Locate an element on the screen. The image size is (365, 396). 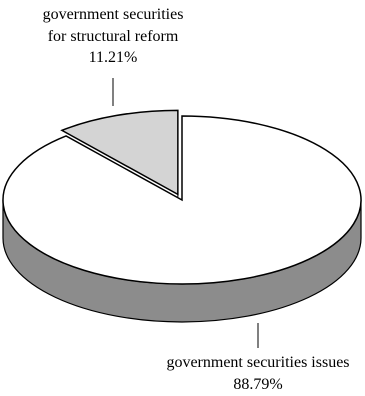
small-slice-label-line-1: government securities is located at coordinates (113, 14).